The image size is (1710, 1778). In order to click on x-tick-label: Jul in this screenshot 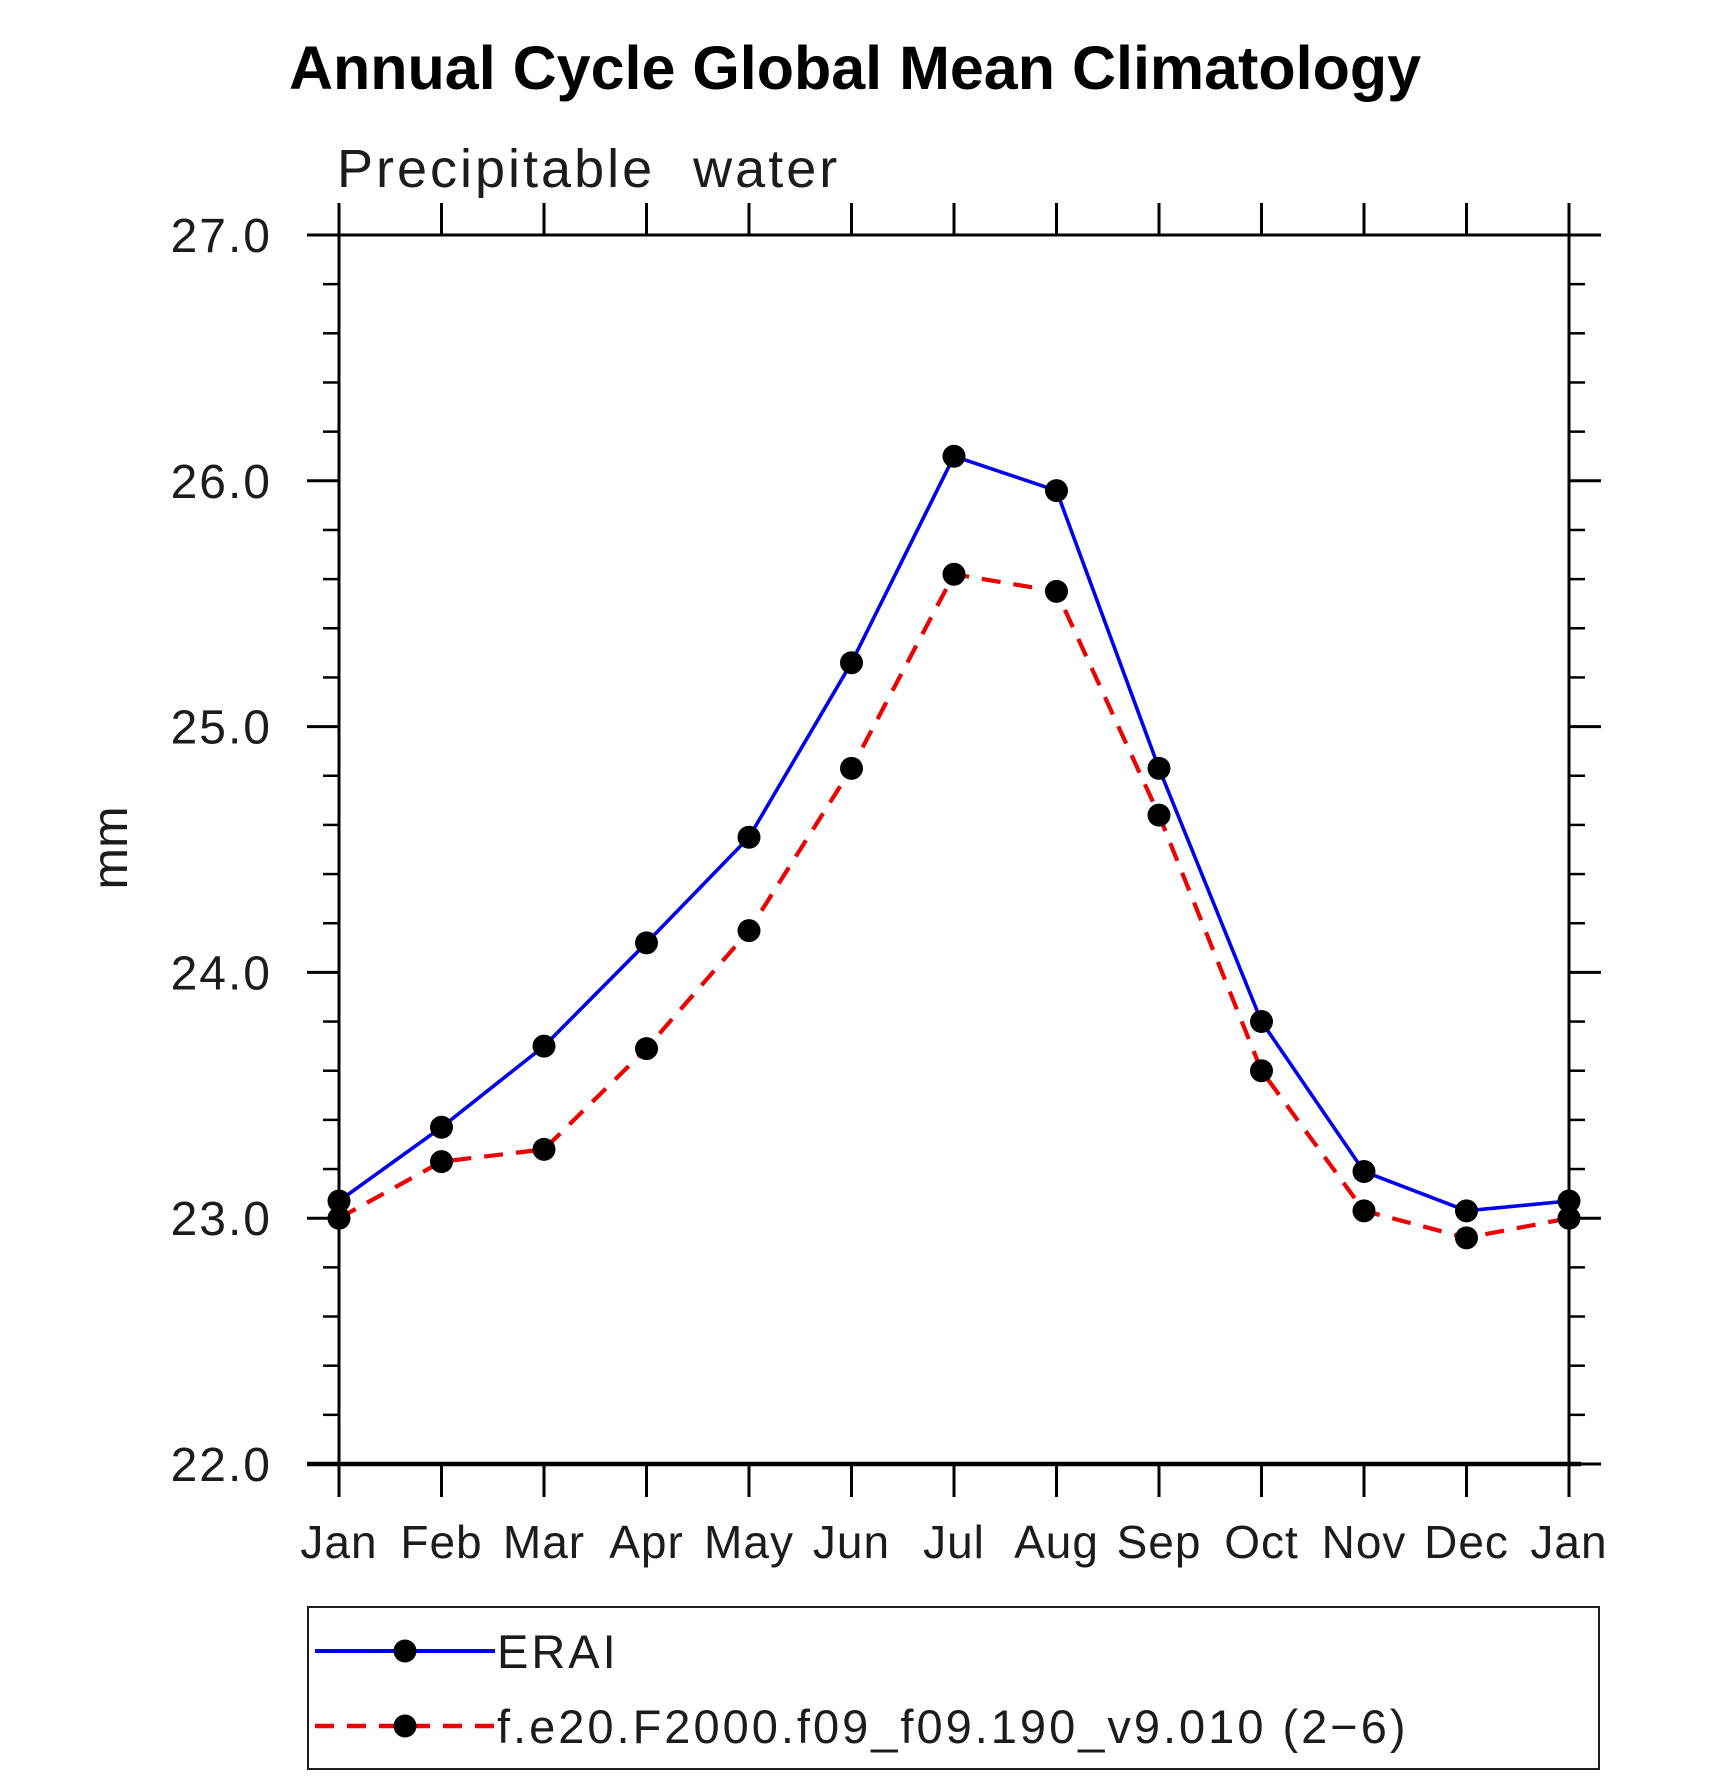, I will do `click(954, 1542)`.